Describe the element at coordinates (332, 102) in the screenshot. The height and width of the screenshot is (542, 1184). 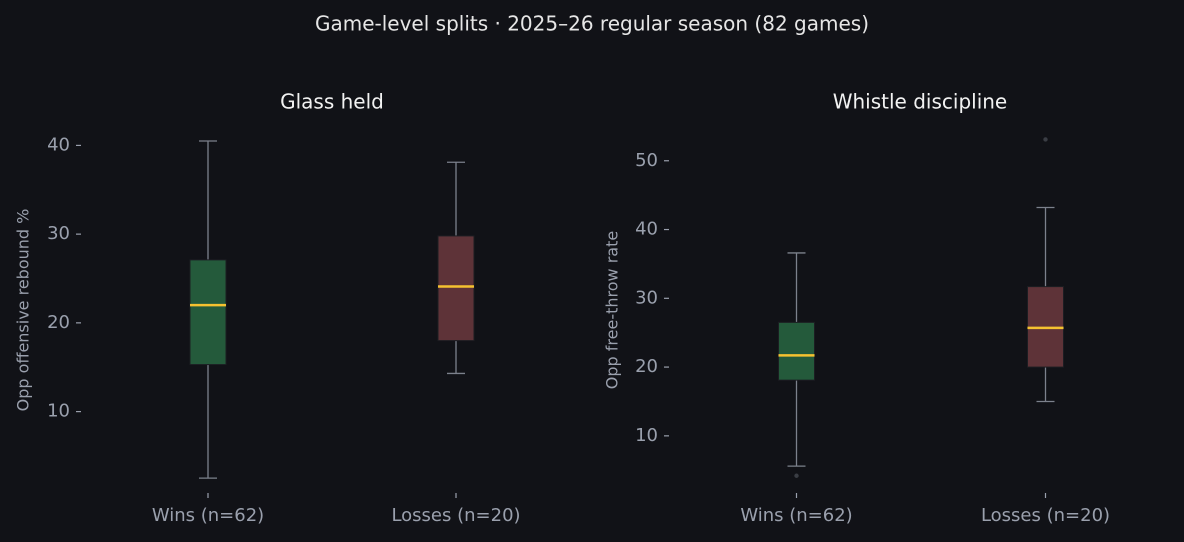
I see `subplot-title: Glass held` at that location.